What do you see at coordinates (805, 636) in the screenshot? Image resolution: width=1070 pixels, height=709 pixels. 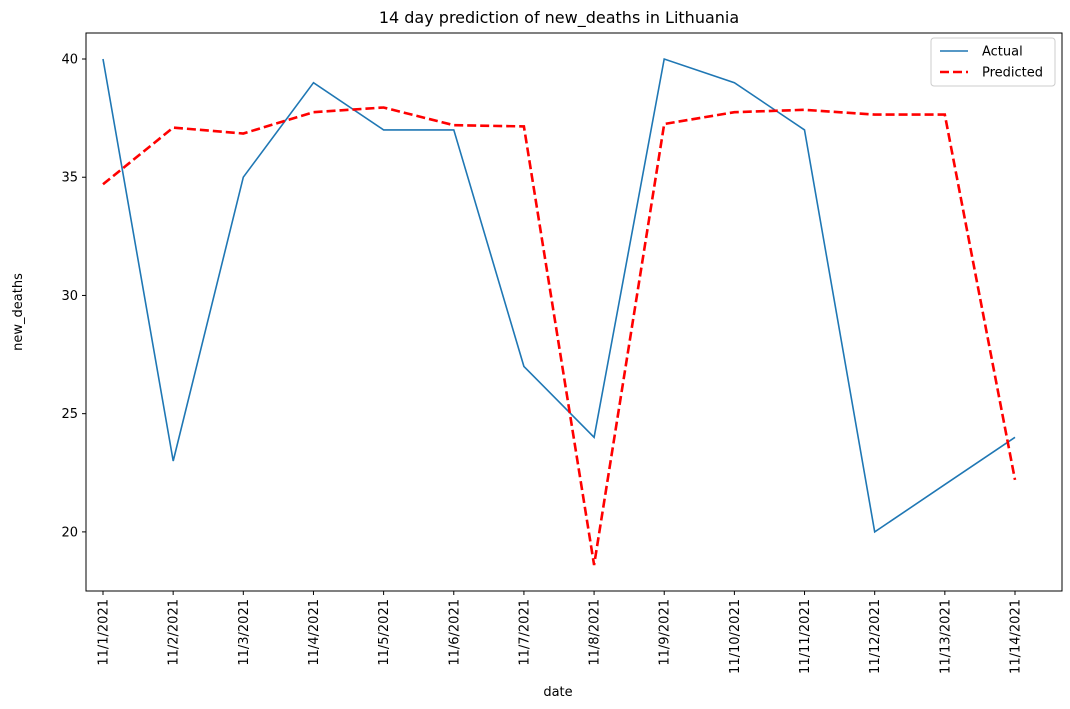 I see `x-tick-label: 11/11/2021` at bounding box center [805, 636].